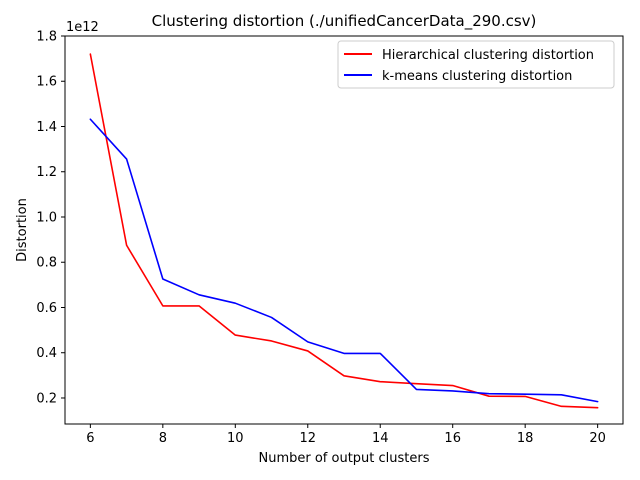 The height and width of the screenshot is (480, 640). What do you see at coordinates (82, 27) in the screenshot?
I see `y-offset-label: 1e12` at bounding box center [82, 27].